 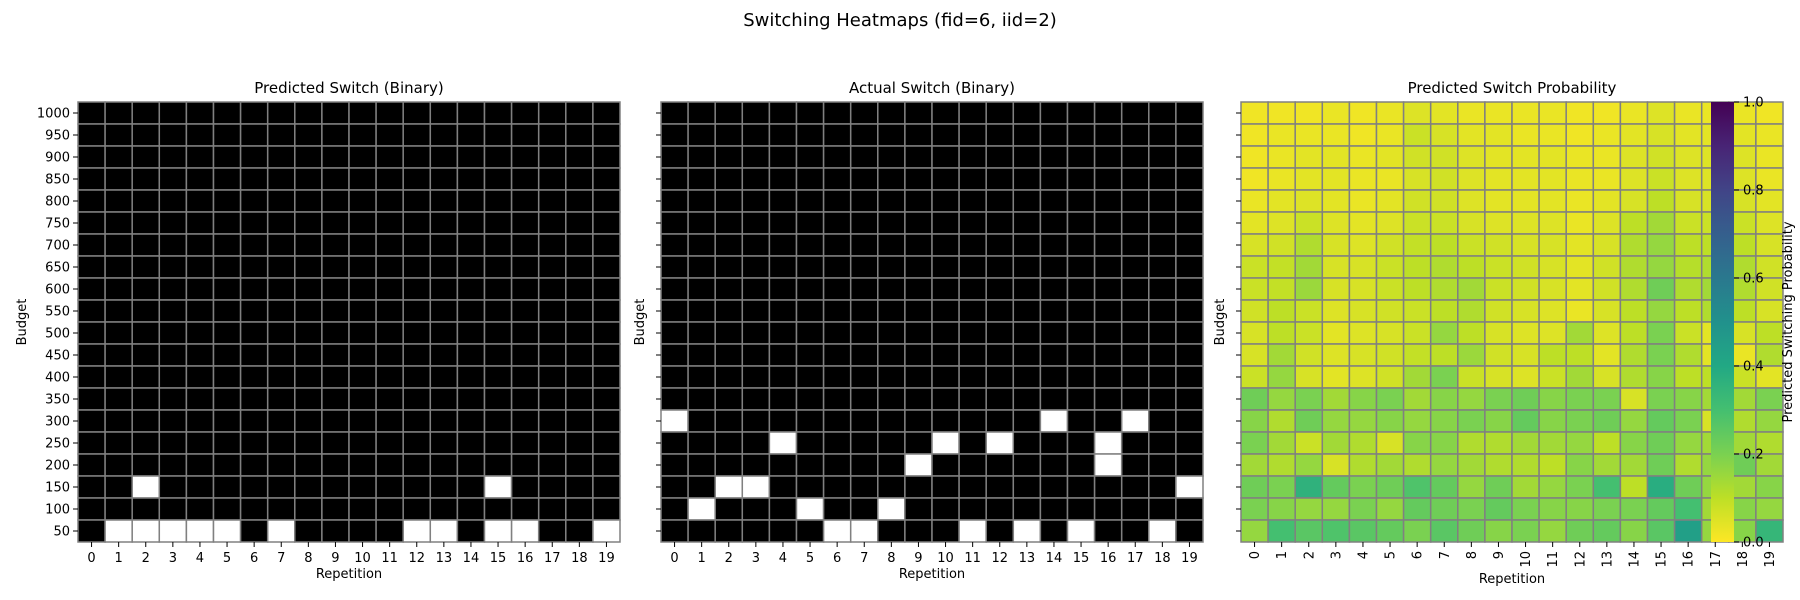 I want to click on x-tick-label: 18, so click(x=1162, y=558).